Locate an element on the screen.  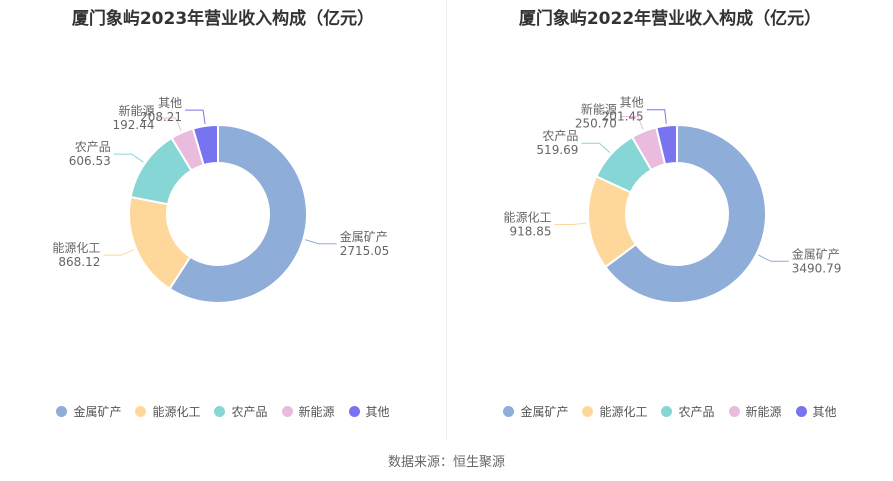
slice-value-label: 2715.05 is located at coordinates (365, 251).